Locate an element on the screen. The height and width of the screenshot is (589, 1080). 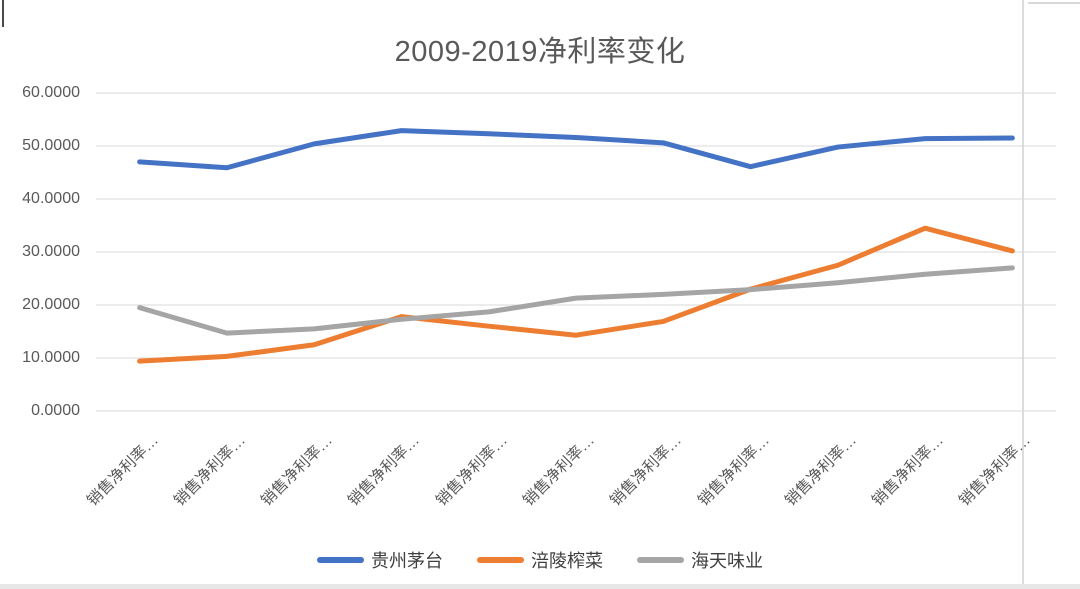
legend-entry-海天味业: 海天味业 is located at coordinates (700, 560).